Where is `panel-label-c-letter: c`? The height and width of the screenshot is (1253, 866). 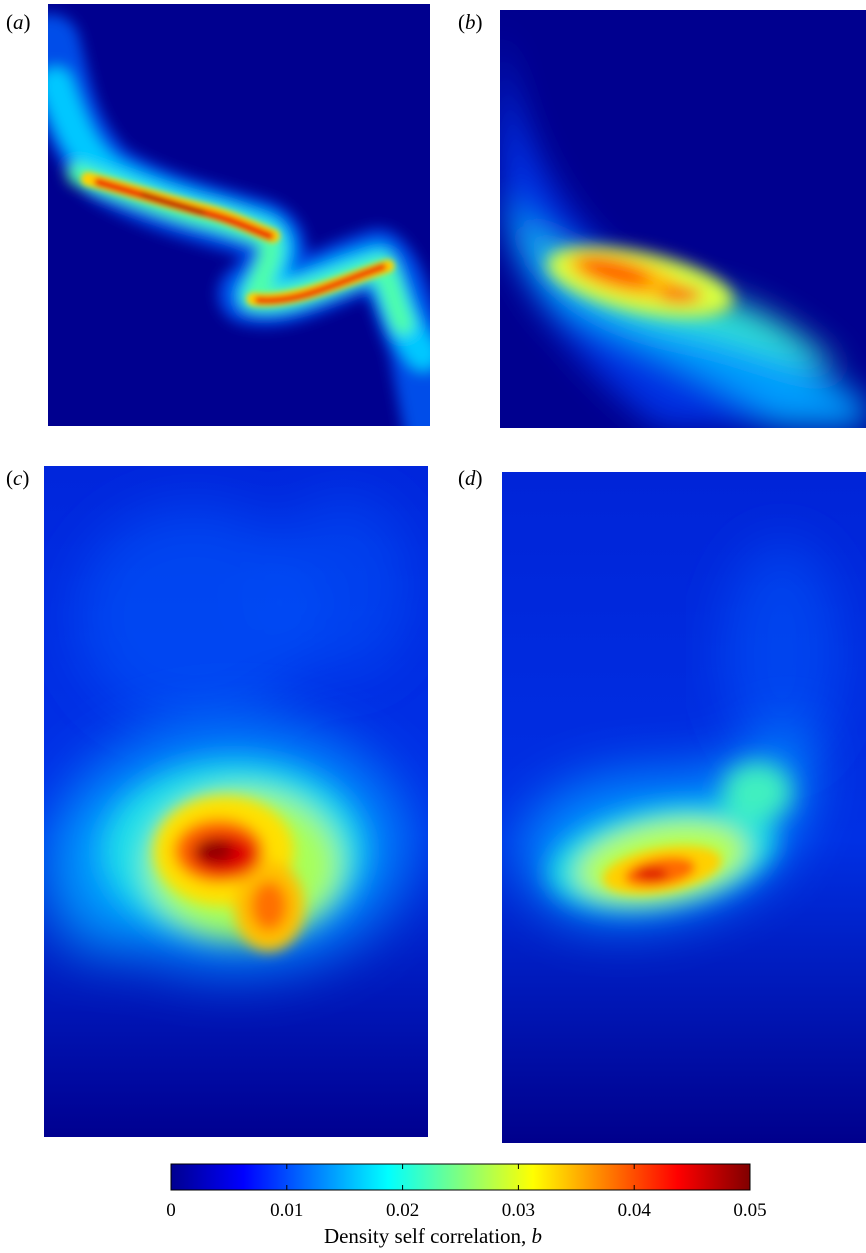
panel-label-c-letter: c is located at coordinates (18, 478).